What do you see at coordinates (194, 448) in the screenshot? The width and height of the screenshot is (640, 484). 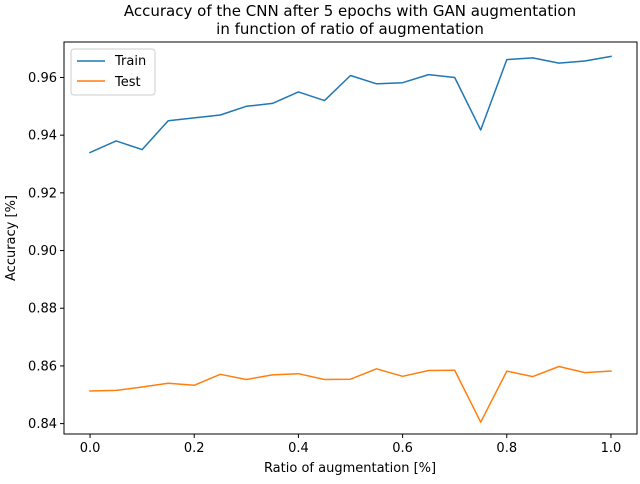 I see `x-tick-label: 0.2` at bounding box center [194, 448].